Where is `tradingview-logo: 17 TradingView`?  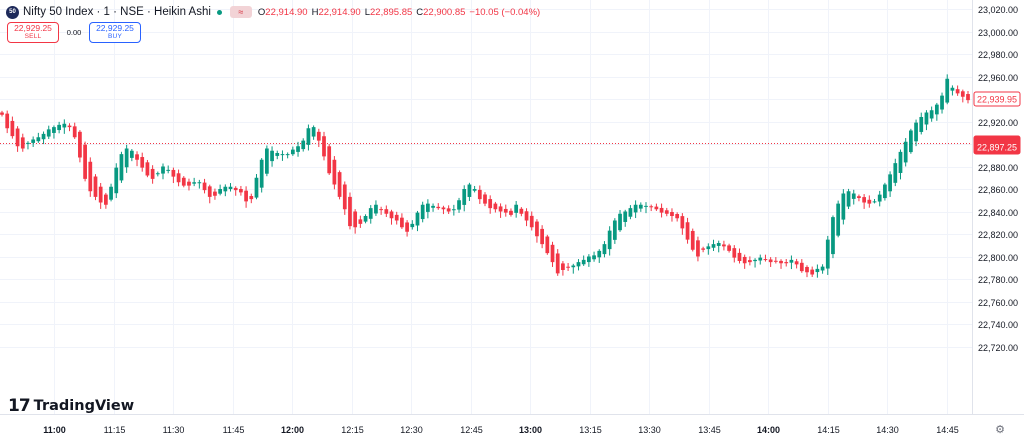 tradingview-logo: 17 TradingView is located at coordinates (71, 406).